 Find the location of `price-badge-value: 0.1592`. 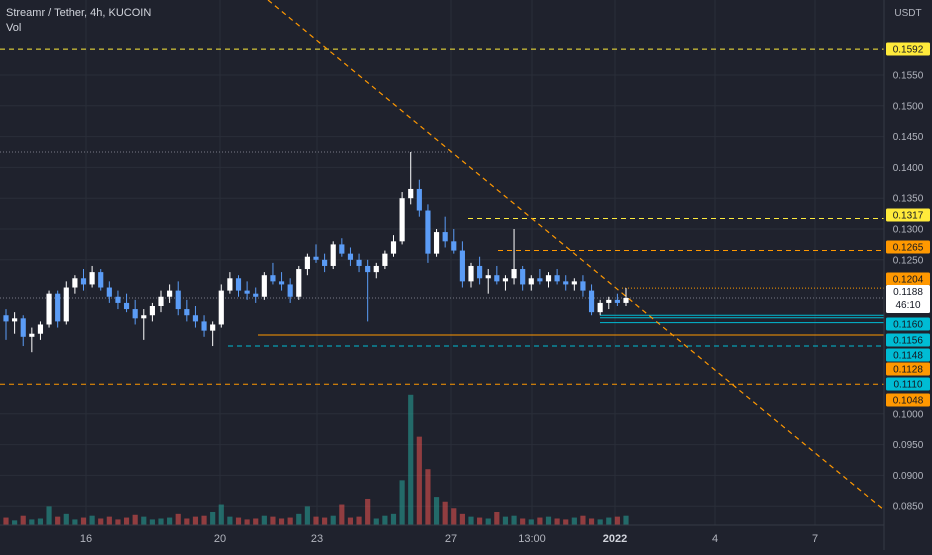

price-badge-value: 0.1592 is located at coordinates (908, 50).